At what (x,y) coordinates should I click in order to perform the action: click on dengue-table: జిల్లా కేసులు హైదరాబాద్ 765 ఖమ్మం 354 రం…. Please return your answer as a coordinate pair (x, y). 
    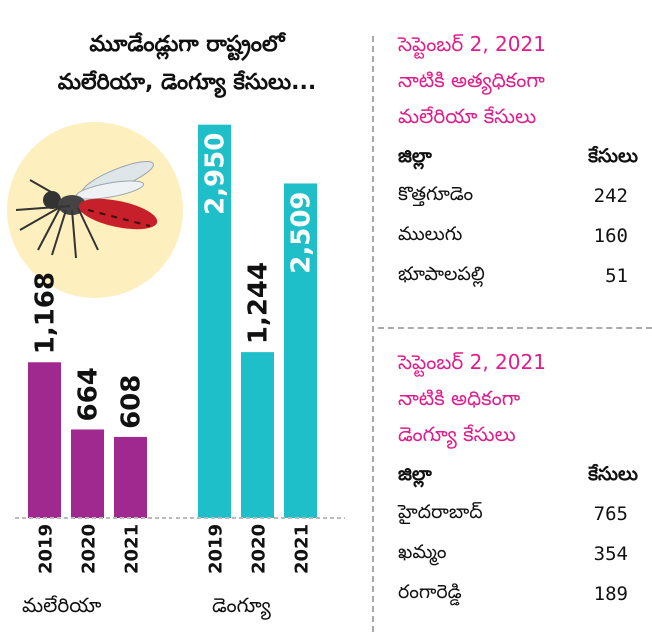
    Looking at the image, I should click on (518, 536).